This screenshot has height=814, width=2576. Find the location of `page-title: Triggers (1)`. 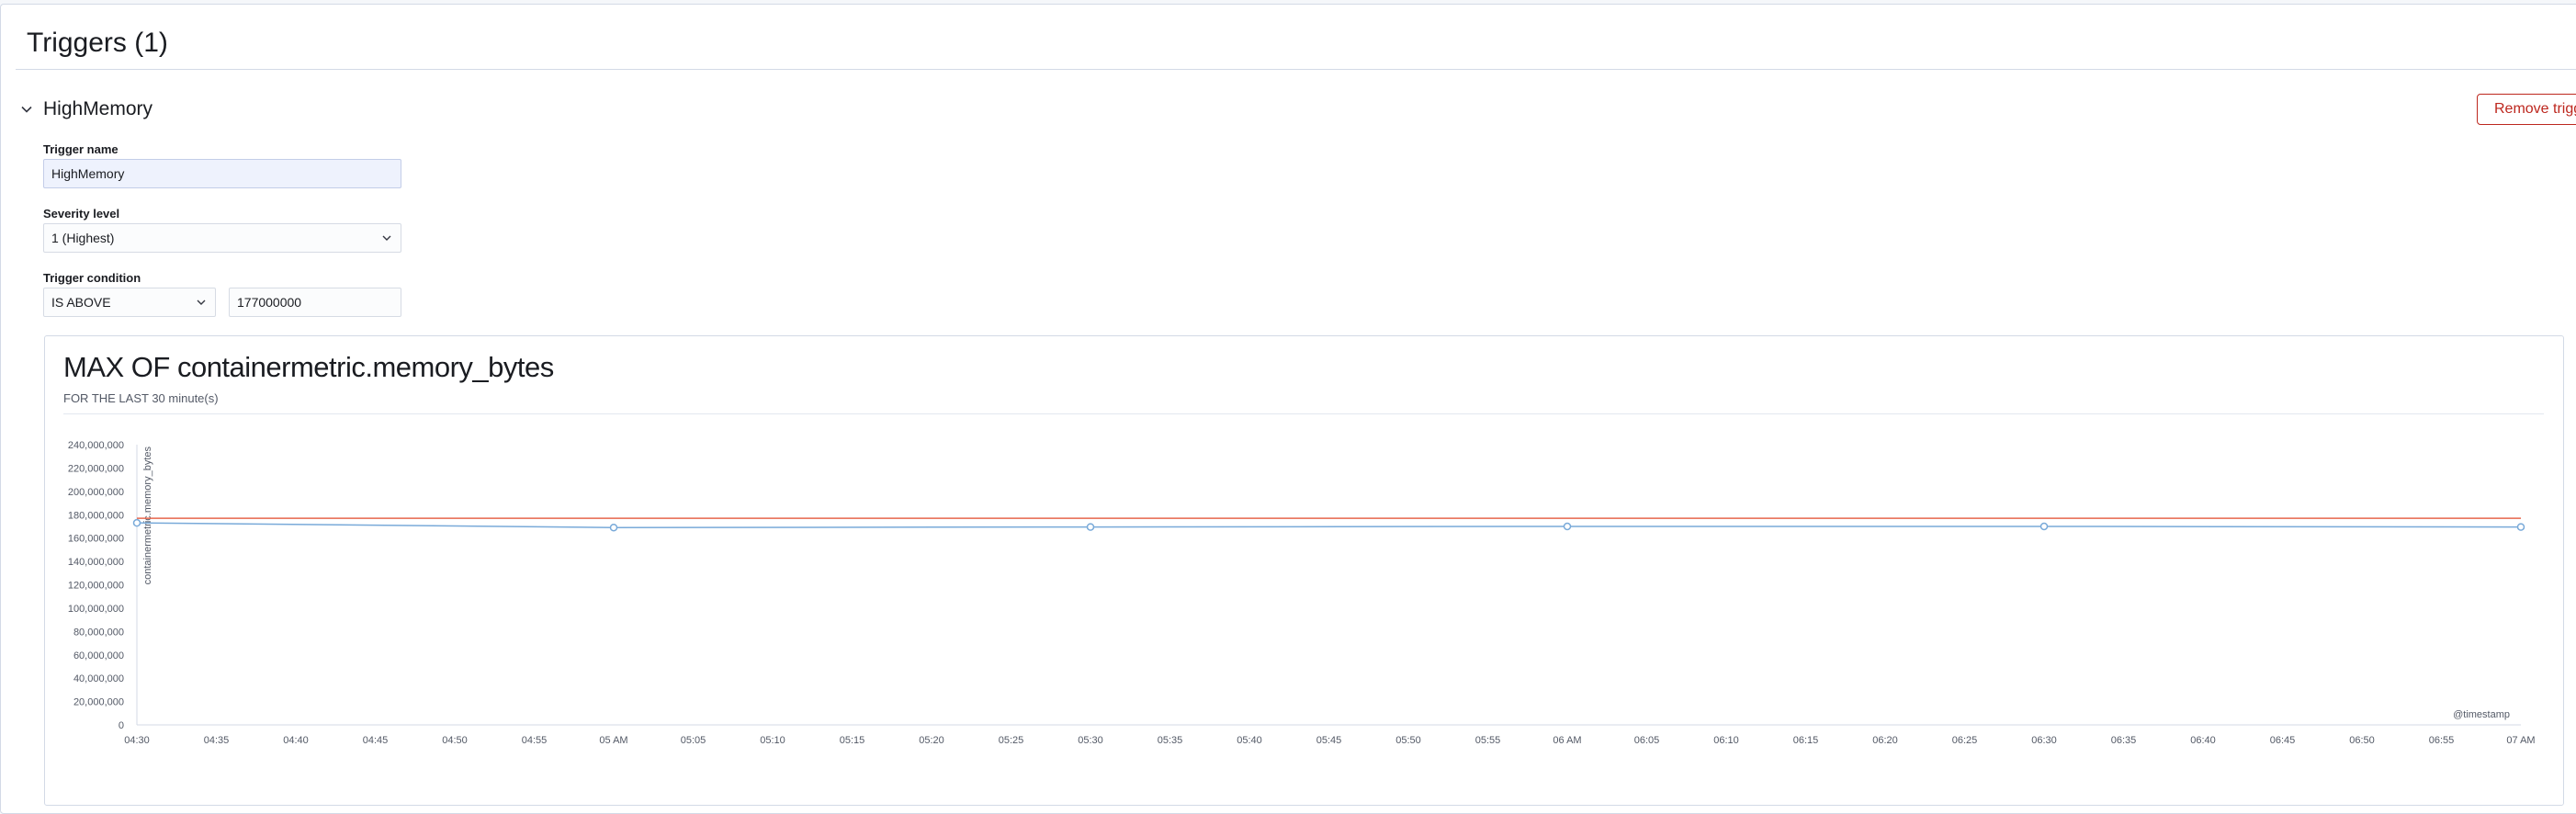

page-title: Triggers (1) is located at coordinates (97, 43).